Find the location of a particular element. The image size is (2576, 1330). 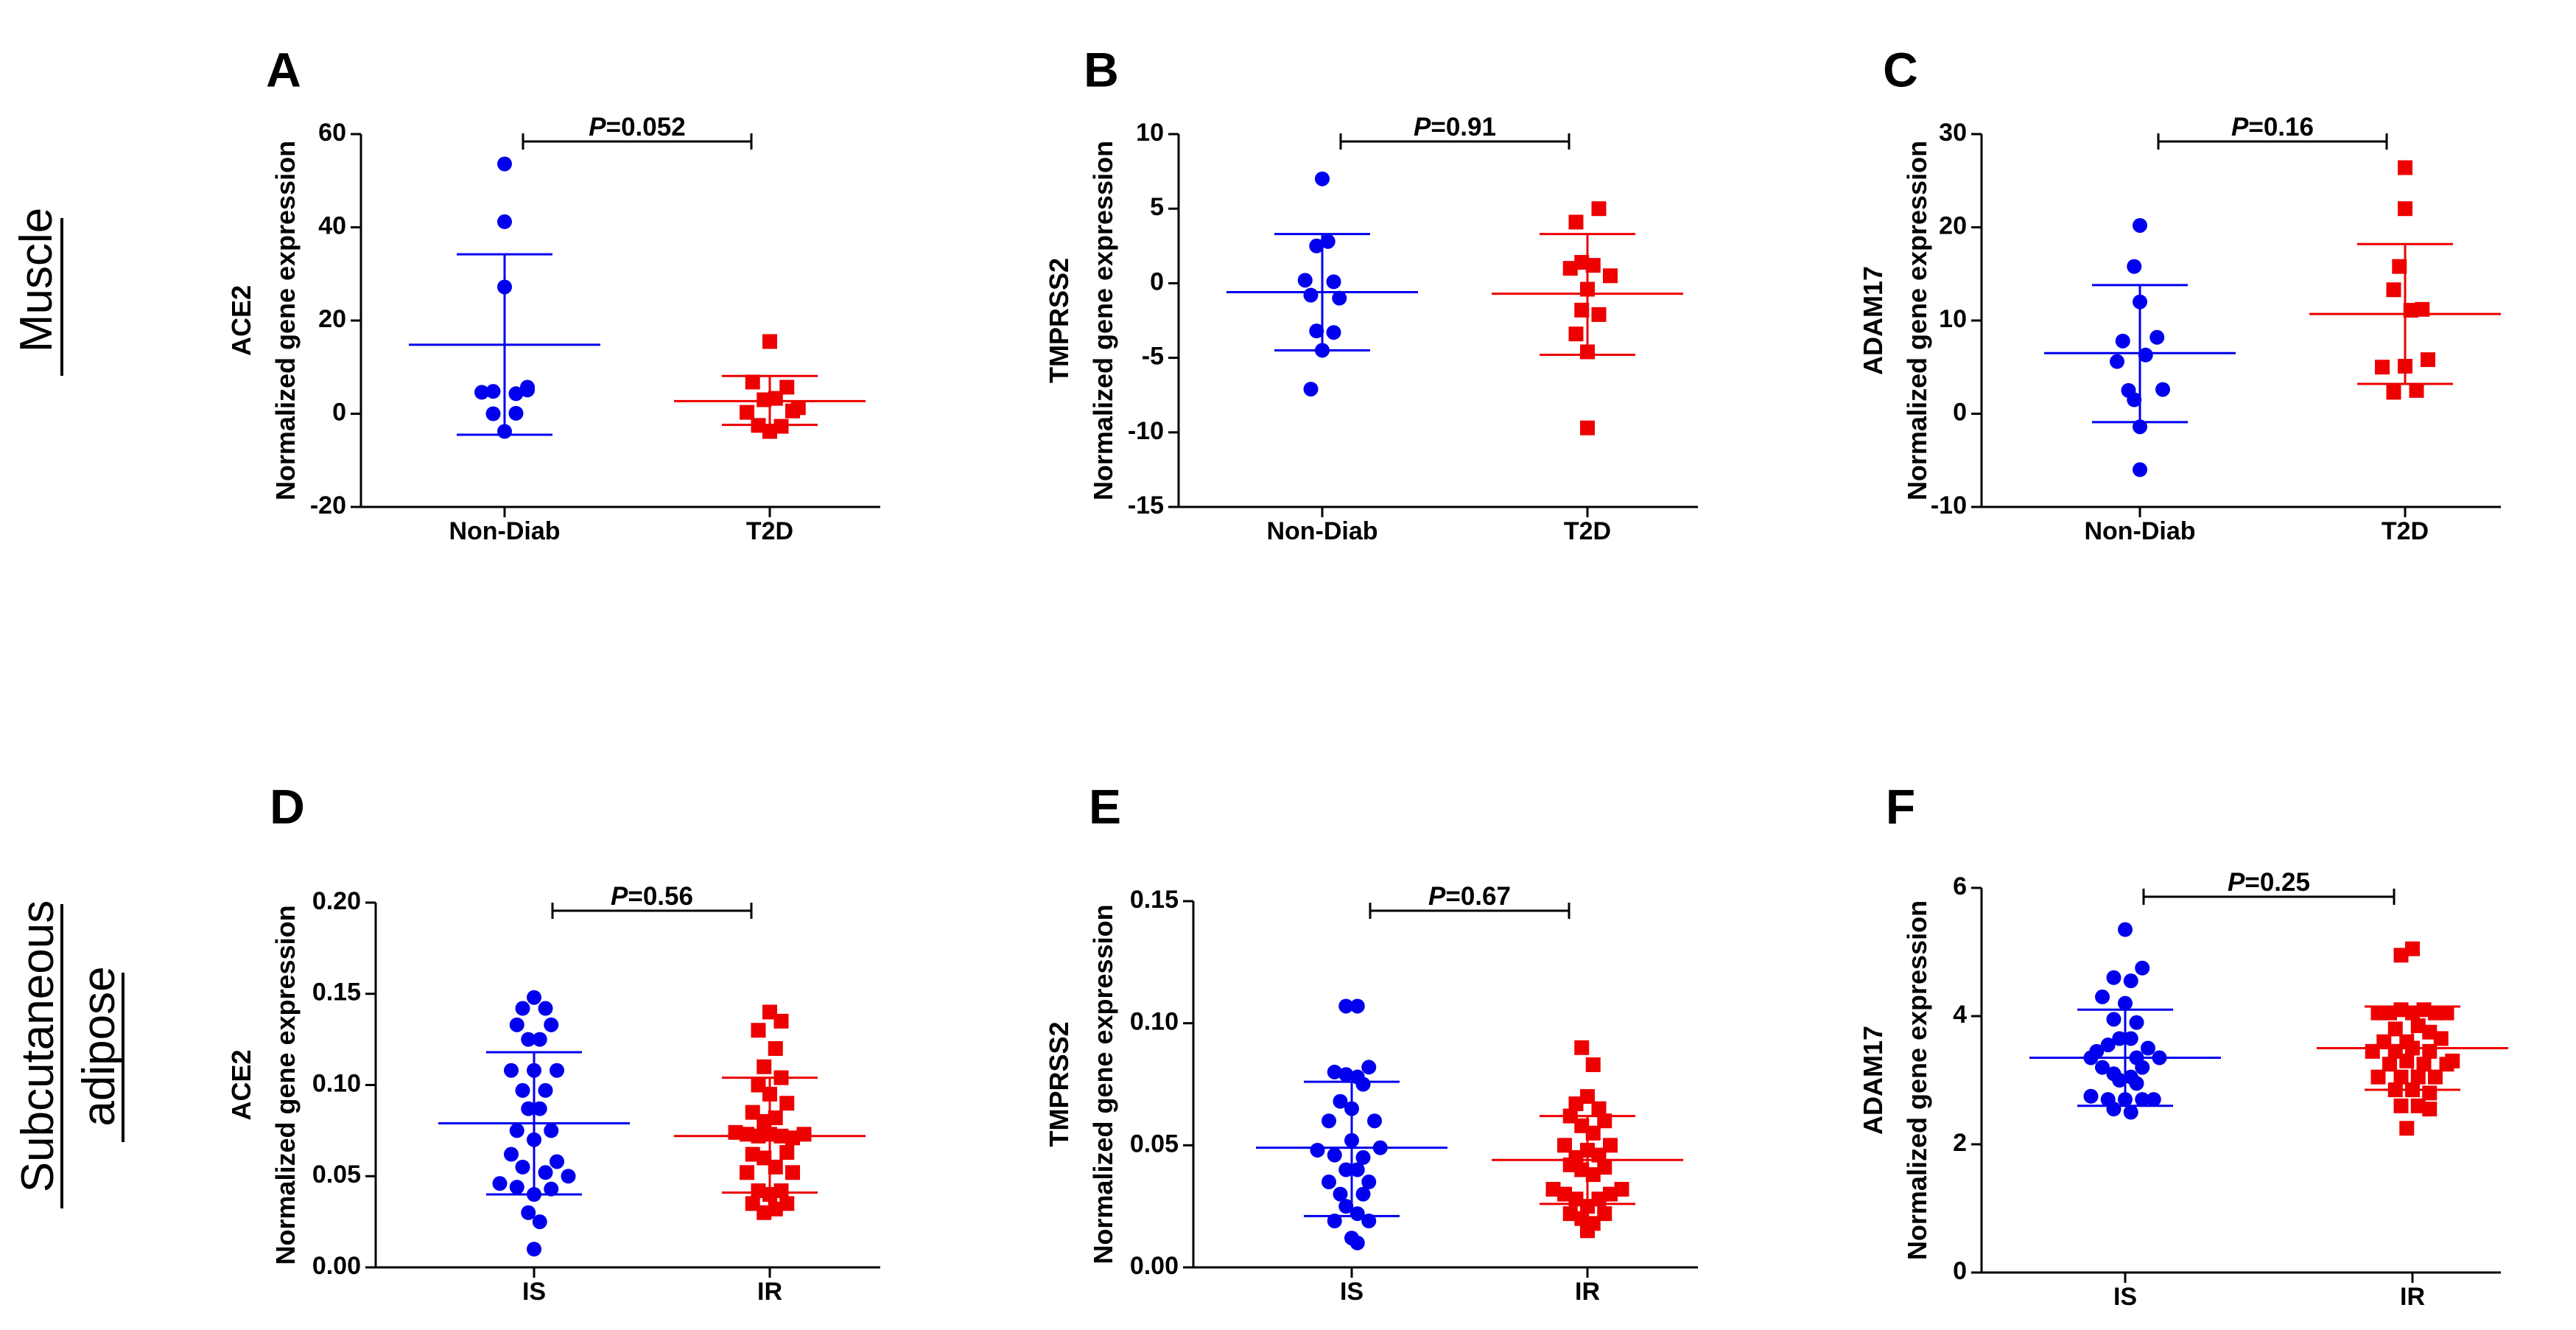

panel-letter-f: F is located at coordinates (1900, 806).